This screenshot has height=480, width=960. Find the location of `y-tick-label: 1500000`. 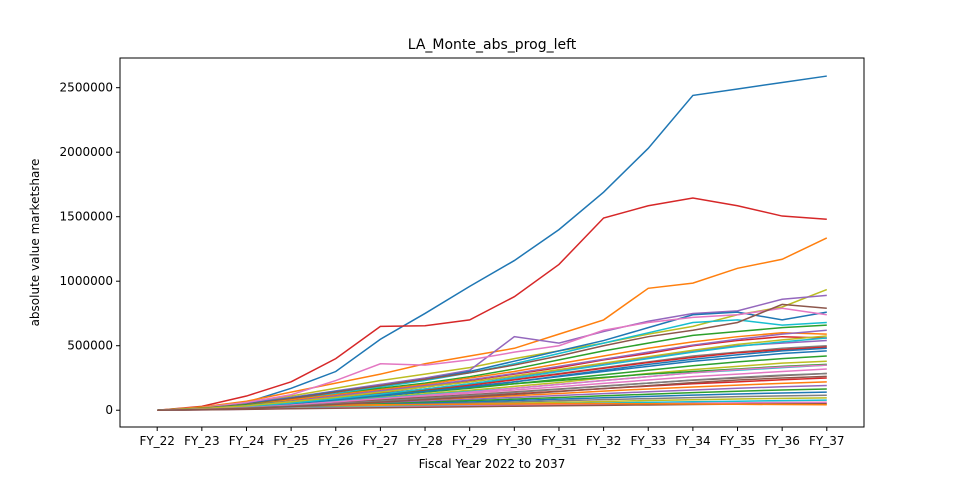

y-tick-label: 1500000 is located at coordinates (86, 217).